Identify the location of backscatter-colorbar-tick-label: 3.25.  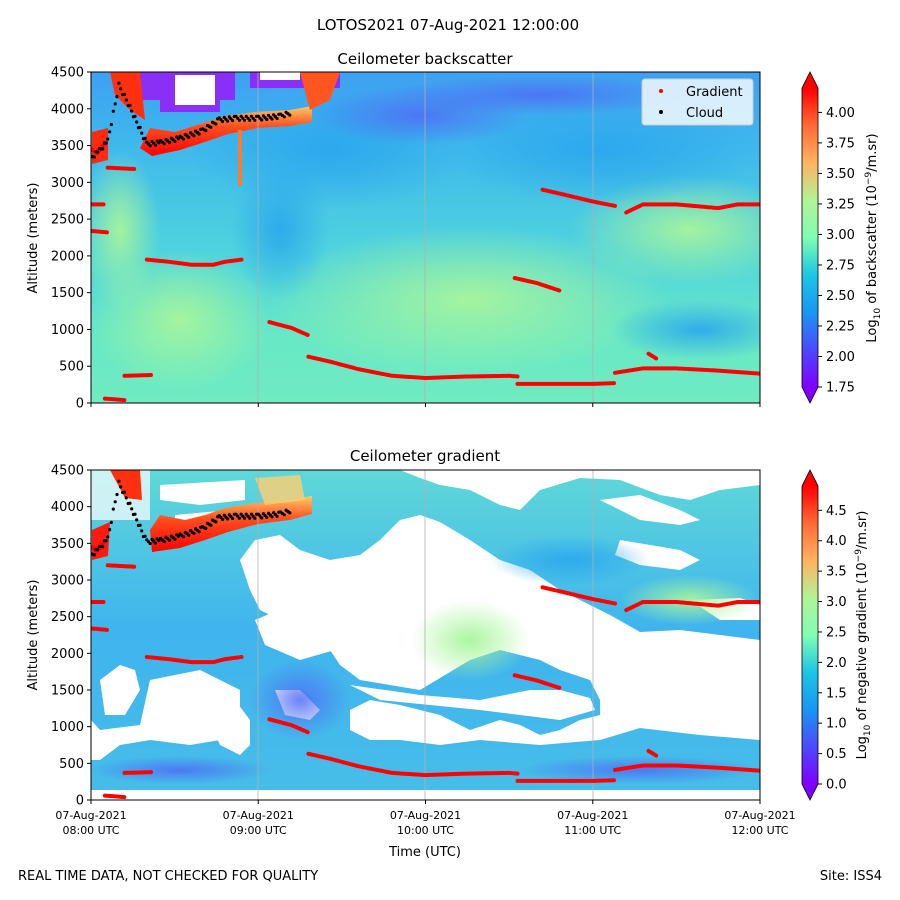
(840, 204).